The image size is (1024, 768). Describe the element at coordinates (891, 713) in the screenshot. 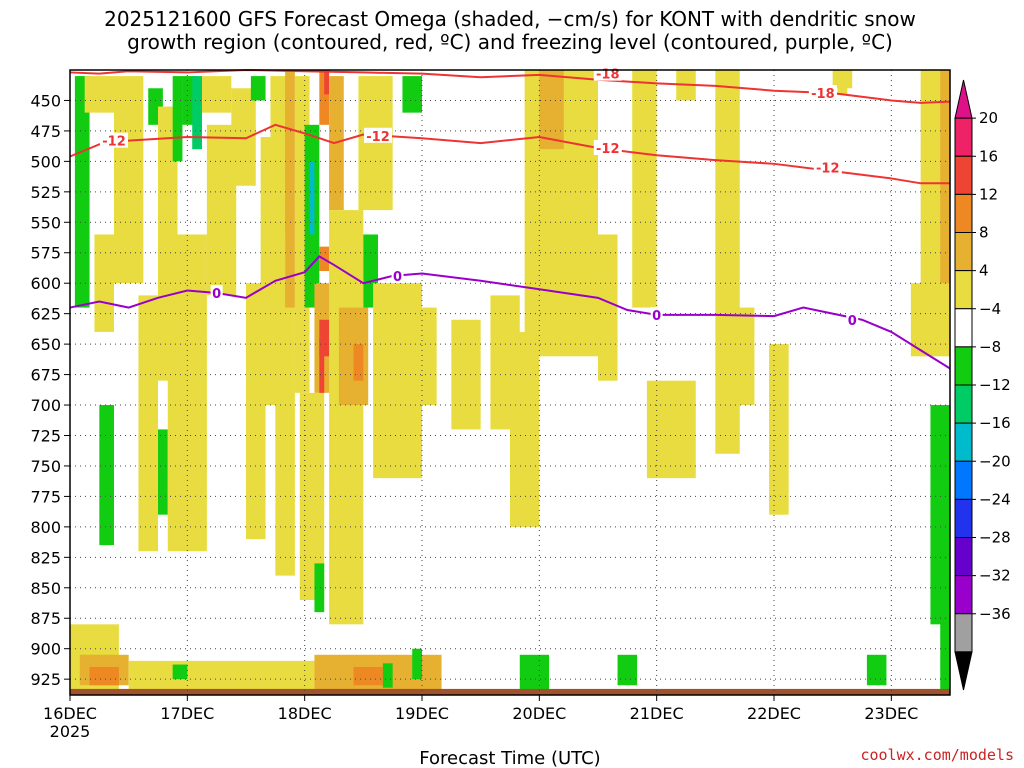

I see `x-tick-label: 23DEC` at that location.